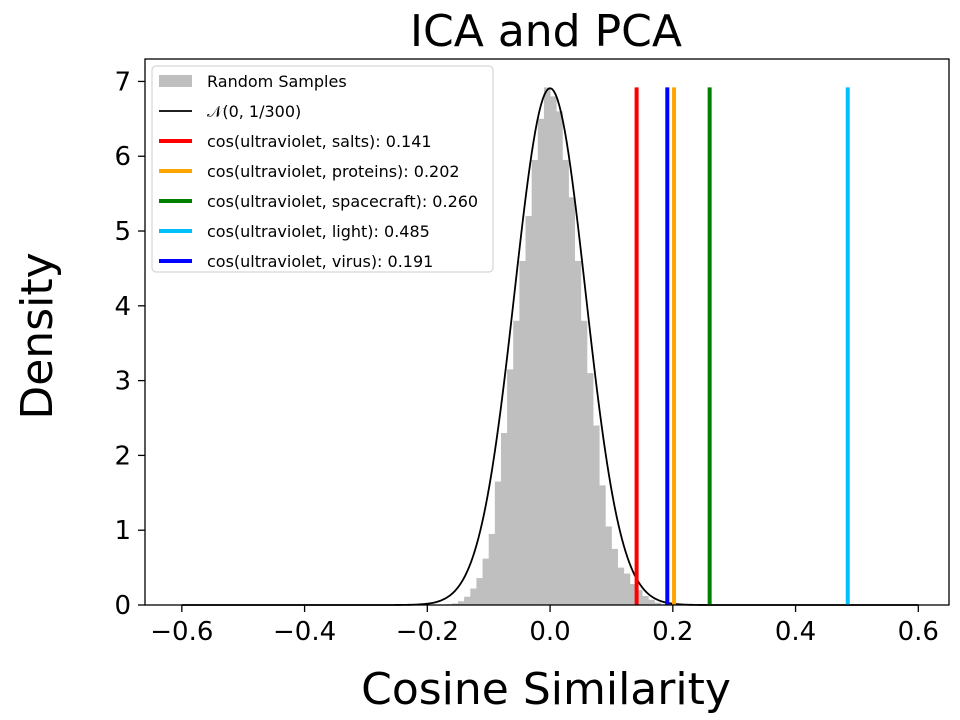  Describe the element at coordinates (342, 201) in the screenshot. I see `legend-label: cos(ultraviolet, spacecraft): 0.260` at that location.